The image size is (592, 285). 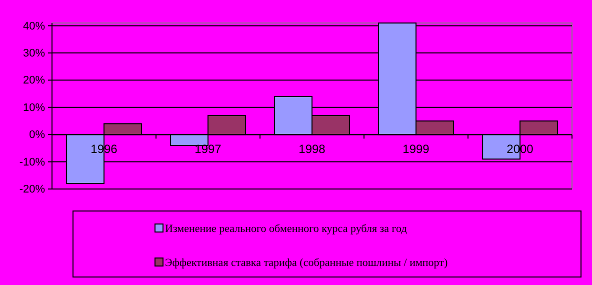 I want to click on y-tick-label: 30%, so click(x=34, y=53).